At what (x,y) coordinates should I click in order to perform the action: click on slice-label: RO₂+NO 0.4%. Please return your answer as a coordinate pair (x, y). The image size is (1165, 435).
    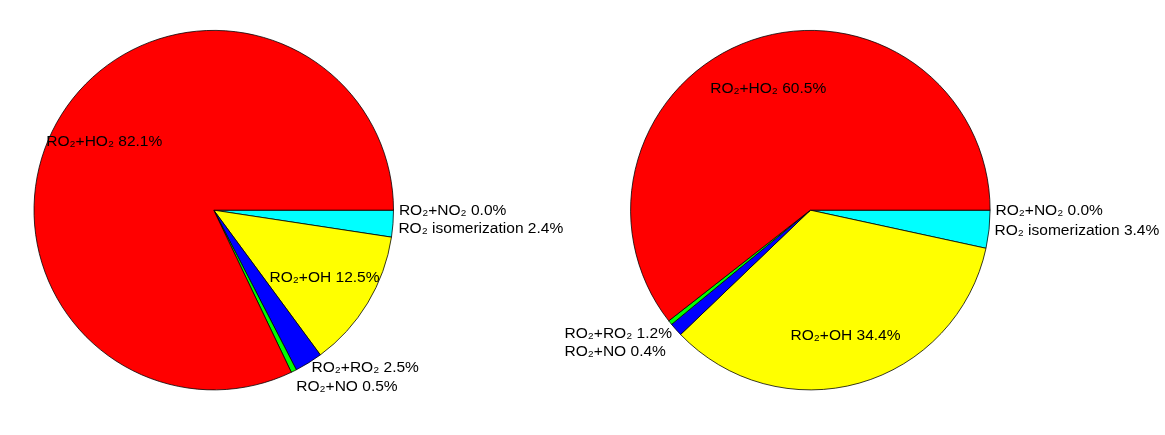
    Looking at the image, I should click on (615, 351).